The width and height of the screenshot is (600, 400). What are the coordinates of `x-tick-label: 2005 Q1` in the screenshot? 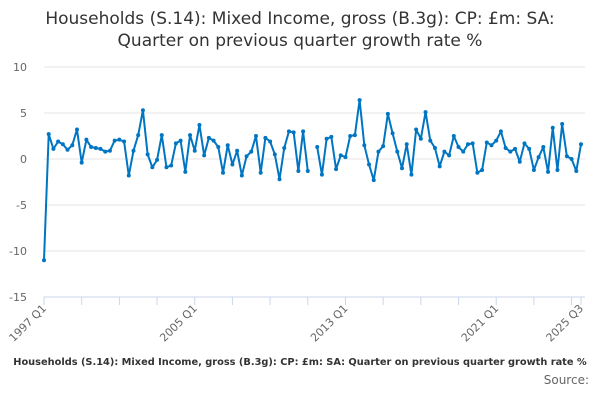 It's located at (178, 323).